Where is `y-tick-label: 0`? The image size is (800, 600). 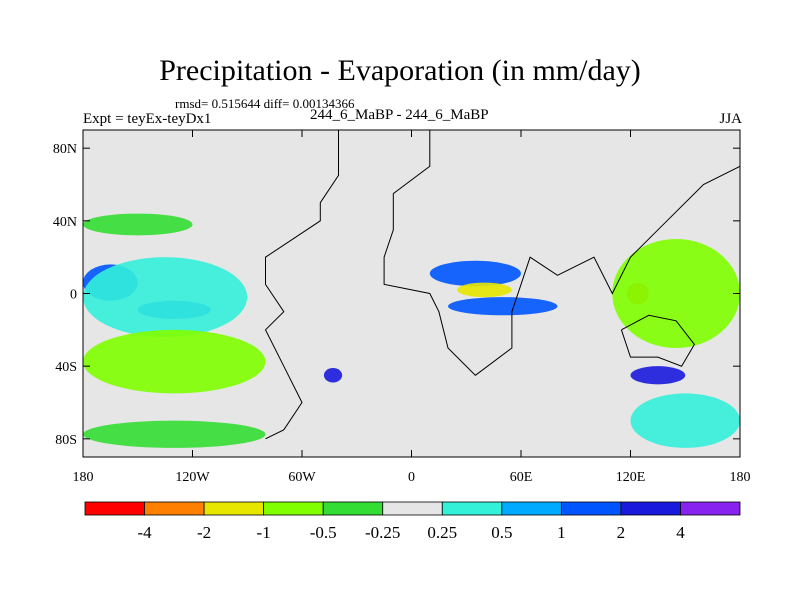
y-tick-label: 0 is located at coordinates (73, 295).